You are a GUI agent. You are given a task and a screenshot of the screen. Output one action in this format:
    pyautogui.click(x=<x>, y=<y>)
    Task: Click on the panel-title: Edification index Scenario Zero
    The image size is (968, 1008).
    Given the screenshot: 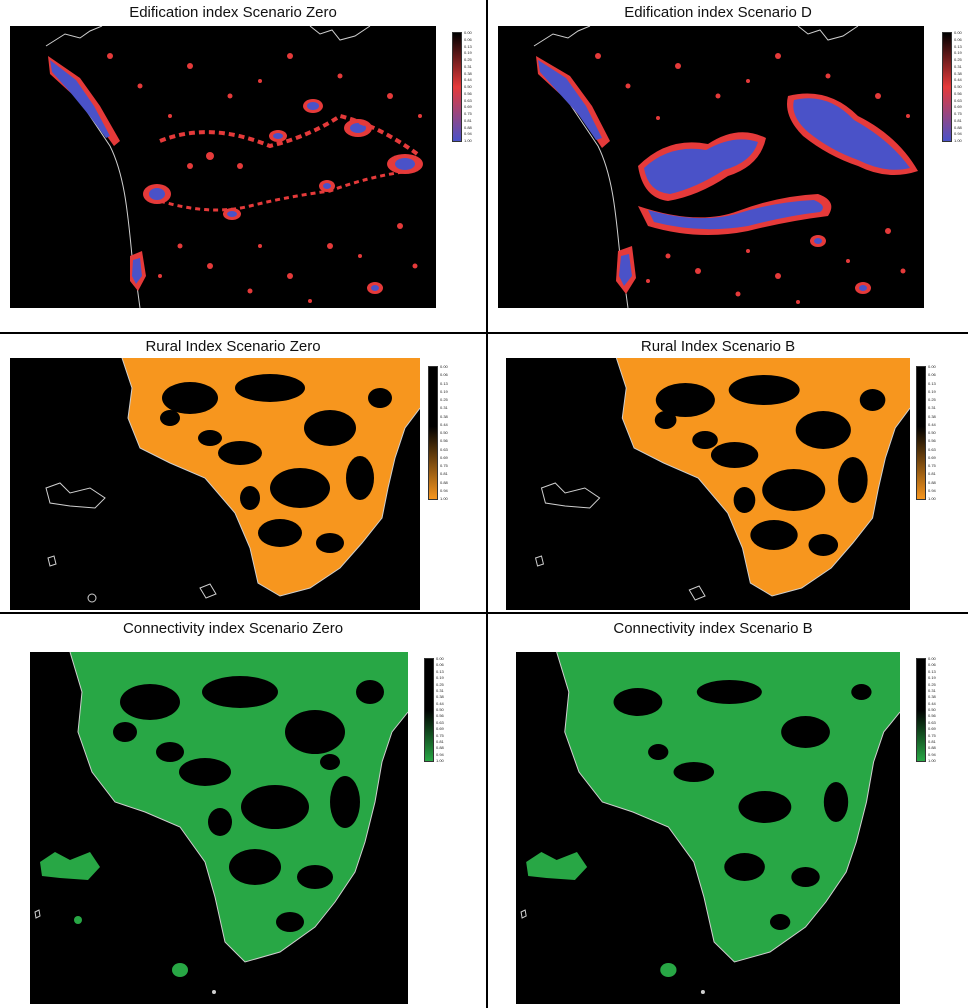 What is the action you would take?
    pyautogui.click(x=233, y=12)
    